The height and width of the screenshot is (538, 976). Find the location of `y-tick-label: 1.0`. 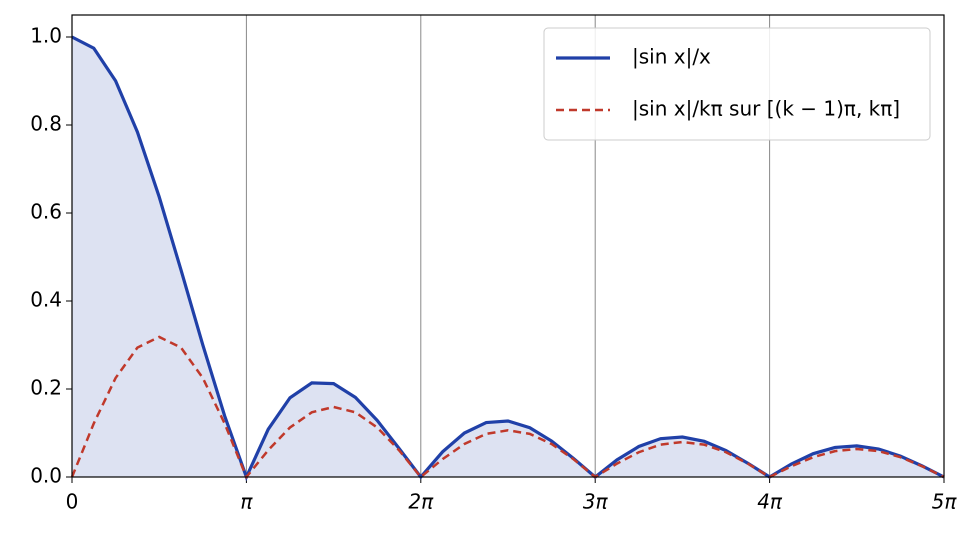

y-tick-label: 1.0 is located at coordinates (46, 36).